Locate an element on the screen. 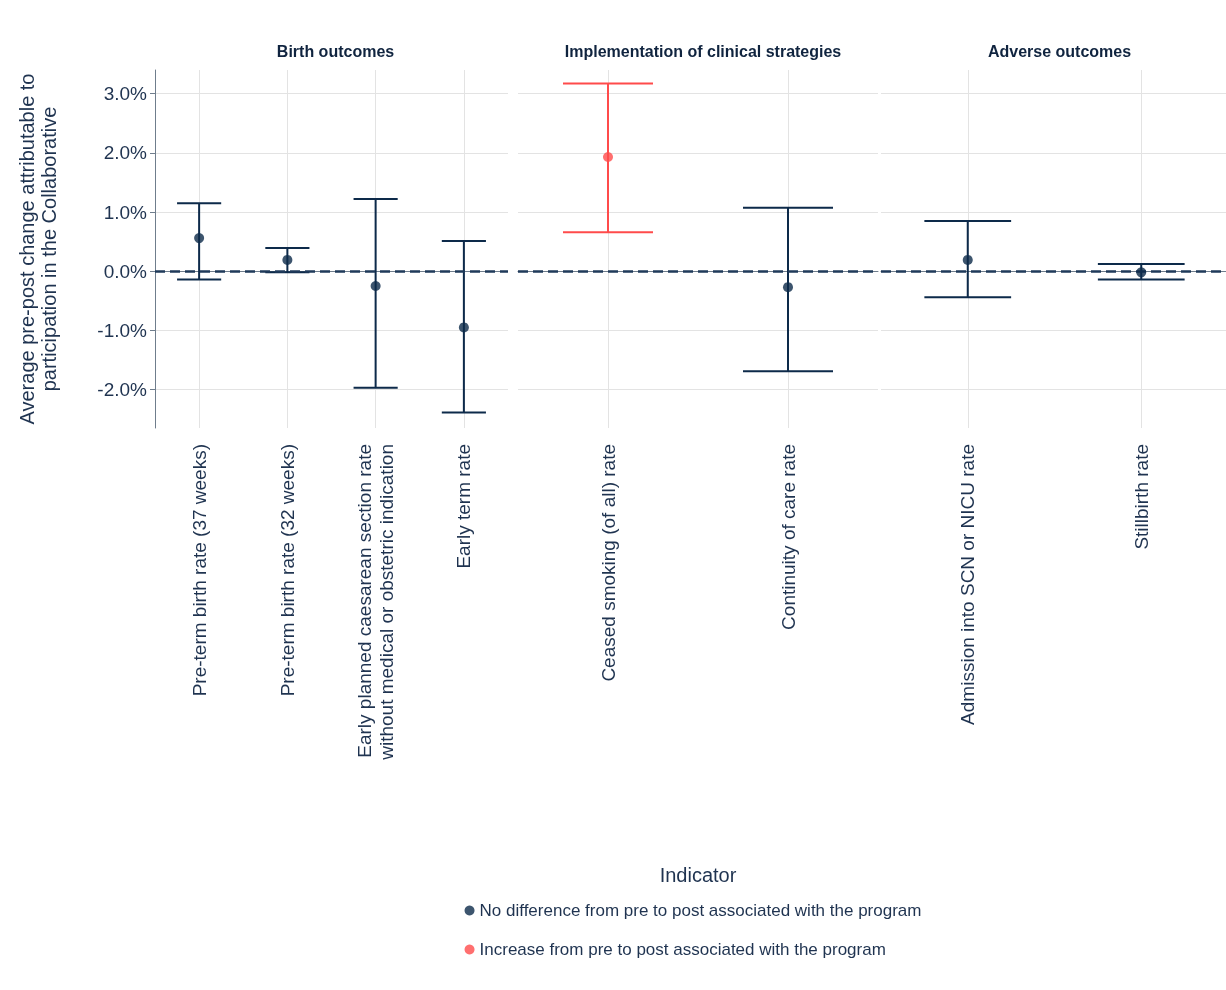 This screenshot has width=1226, height=990. x-tick-label: Admission into SCN or NICU rate is located at coordinates (968, 584).